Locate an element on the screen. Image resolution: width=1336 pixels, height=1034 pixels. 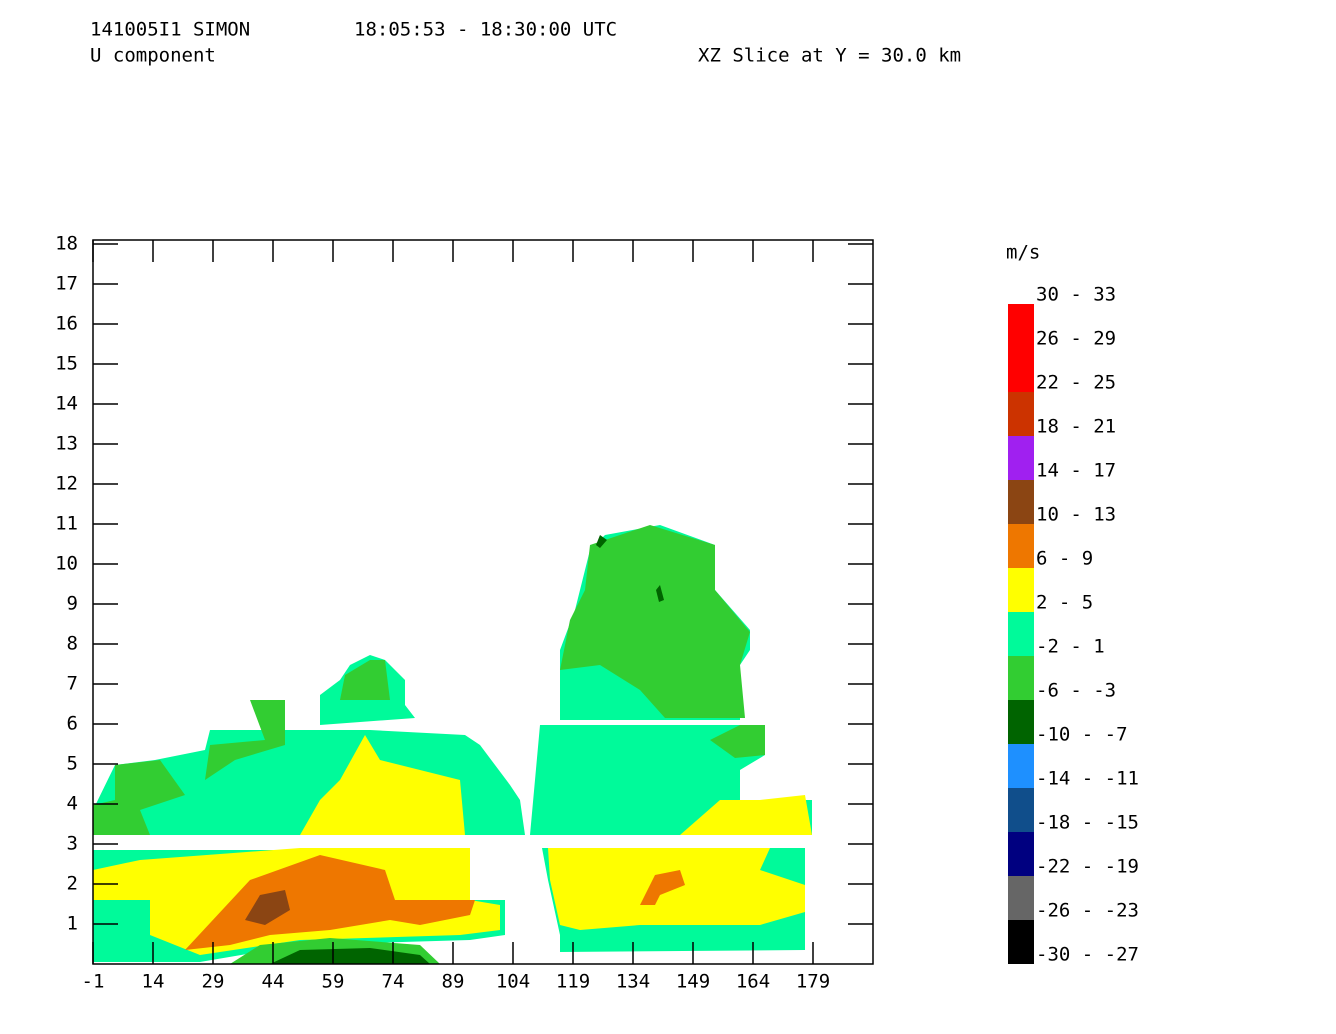
legend-label: -26 - -23 is located at coordinates (1087, 911).